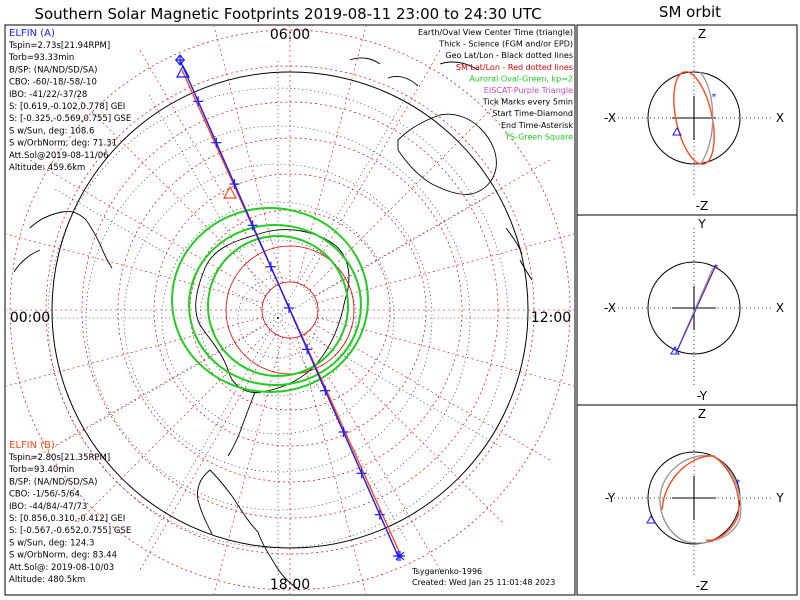 The height and width of the screenshot is (600, 800). Describe the element at coordinates (551, 318) in the screenshot. I see `mlt-label-12: 12:00` at that location.